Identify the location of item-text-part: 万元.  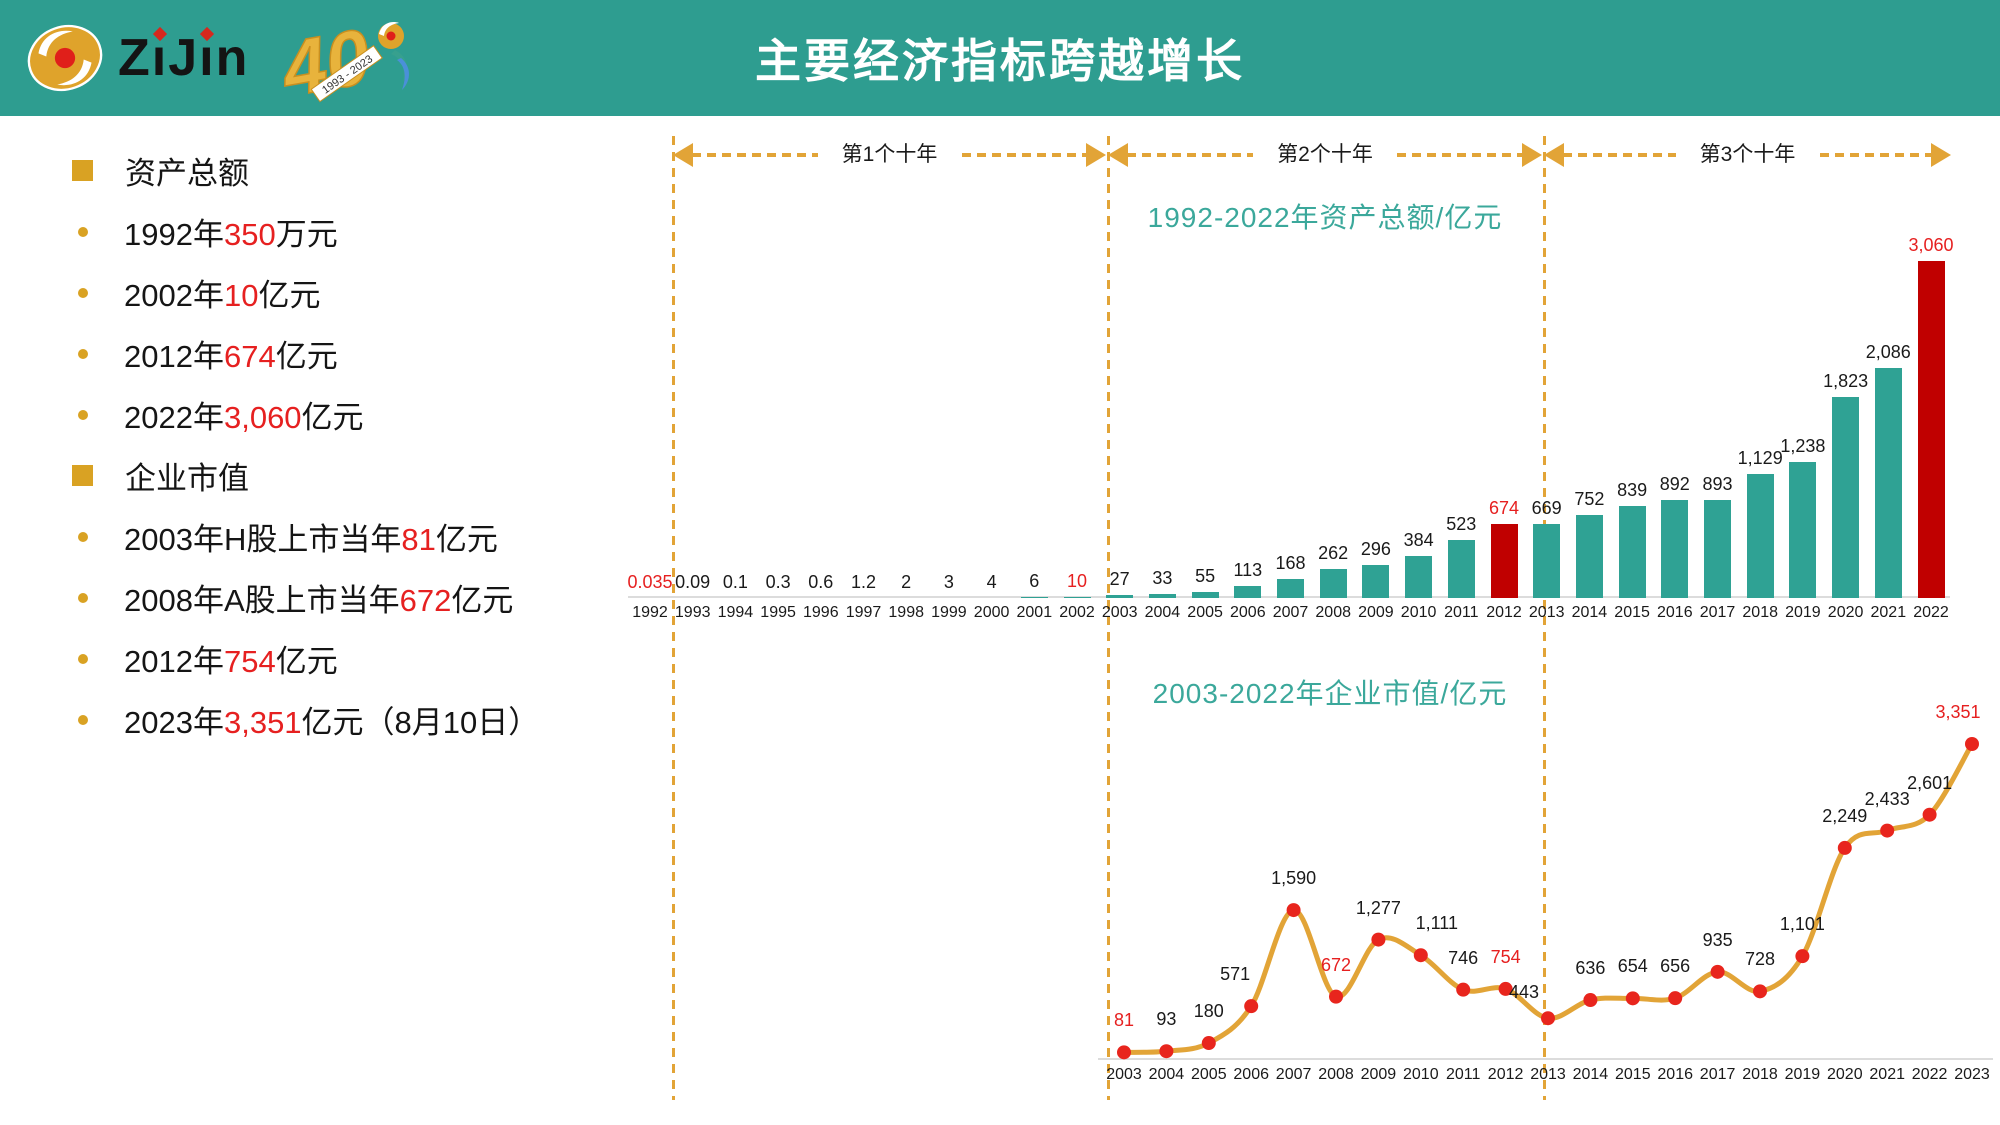
(306, 234).